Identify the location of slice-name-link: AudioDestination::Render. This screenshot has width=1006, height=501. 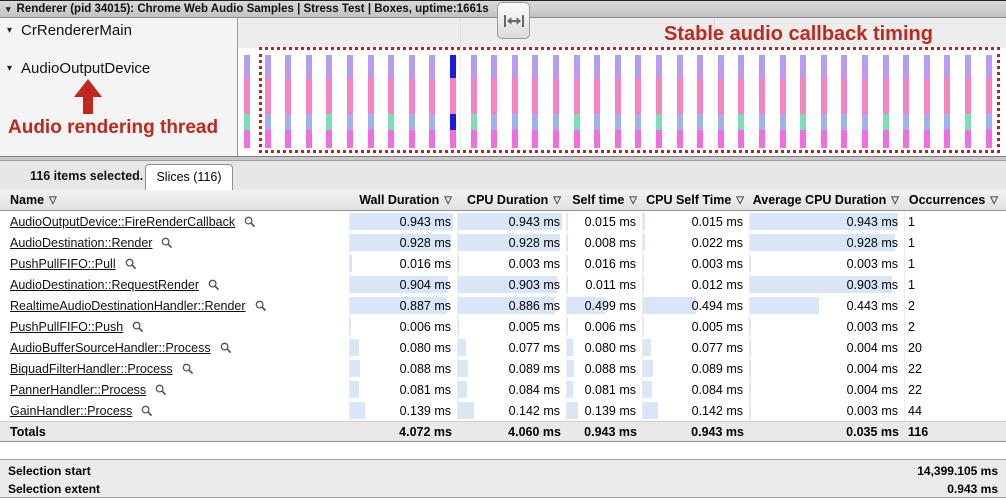
(81, 242).